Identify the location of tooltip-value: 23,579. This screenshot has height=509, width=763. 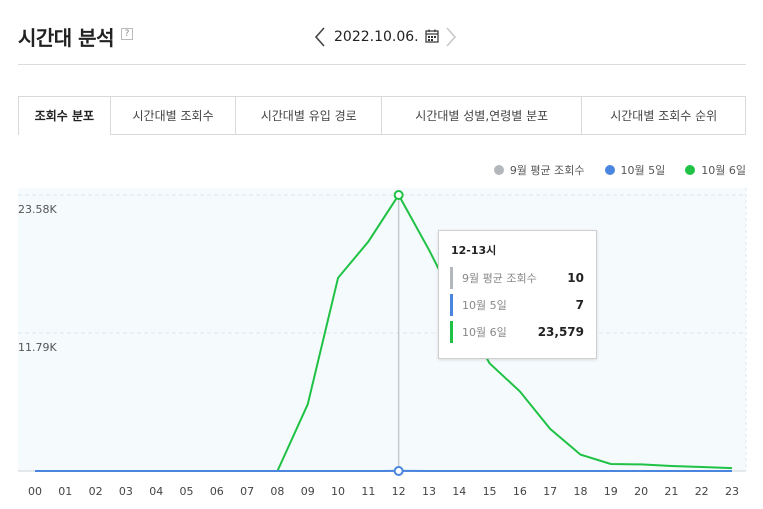
(560, 332).